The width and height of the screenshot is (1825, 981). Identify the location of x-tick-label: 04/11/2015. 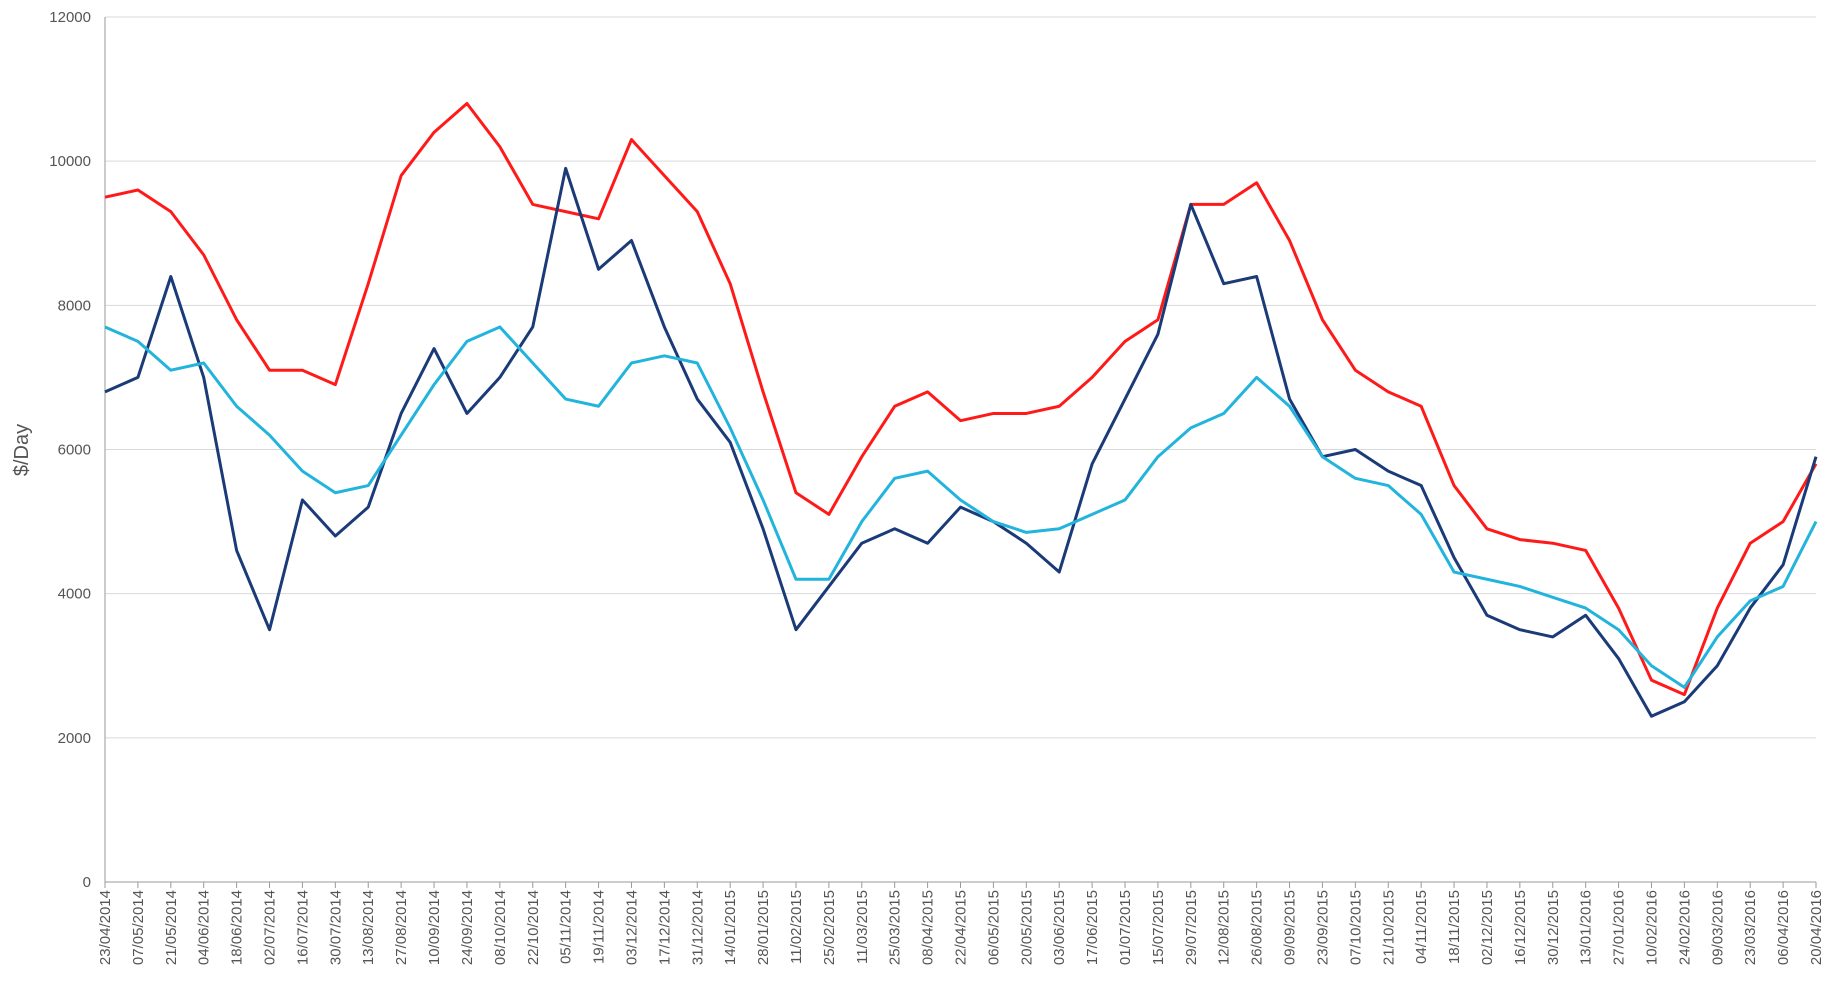
(1421, 927).